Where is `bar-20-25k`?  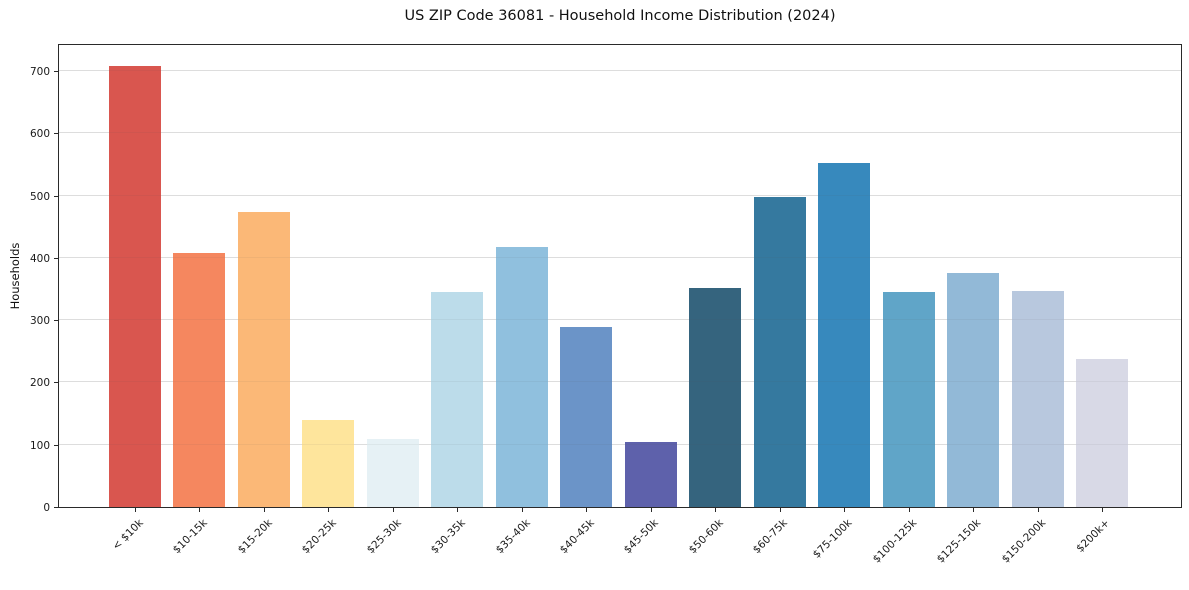 bar-20-25k is located at coordinates (328, 463).